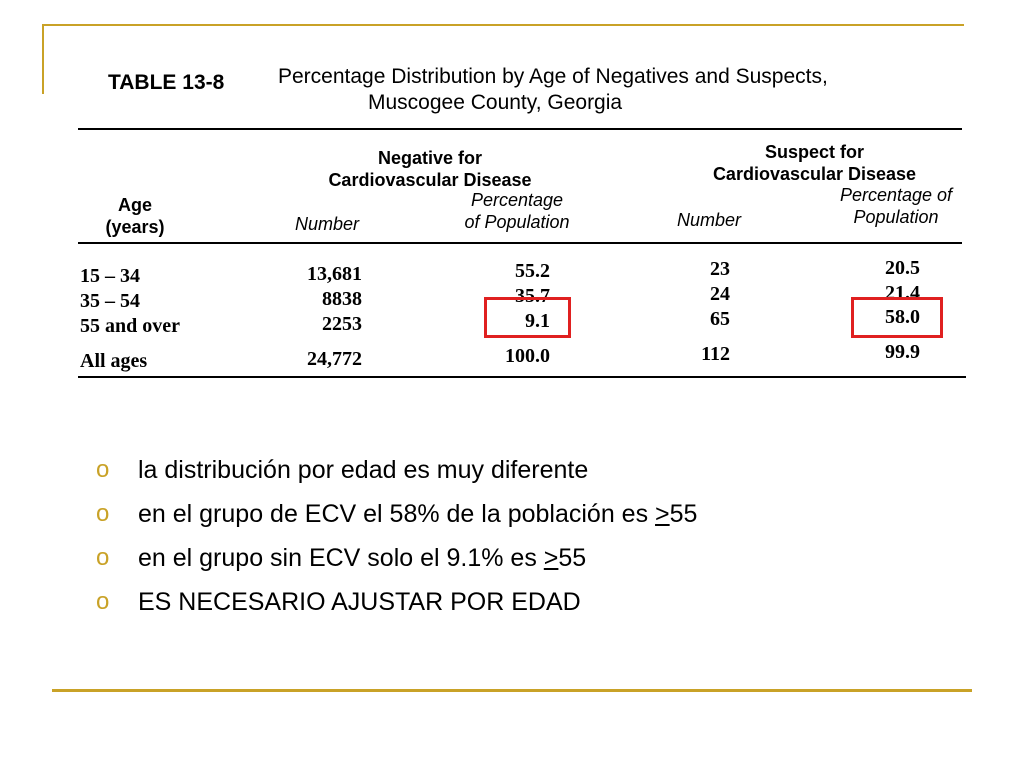 The height and width of the screenshot is (768, 1024). Describe the element at coordinates (166, 82) in the screenshot. I see `table-label: TABLE 13-8` at that location.